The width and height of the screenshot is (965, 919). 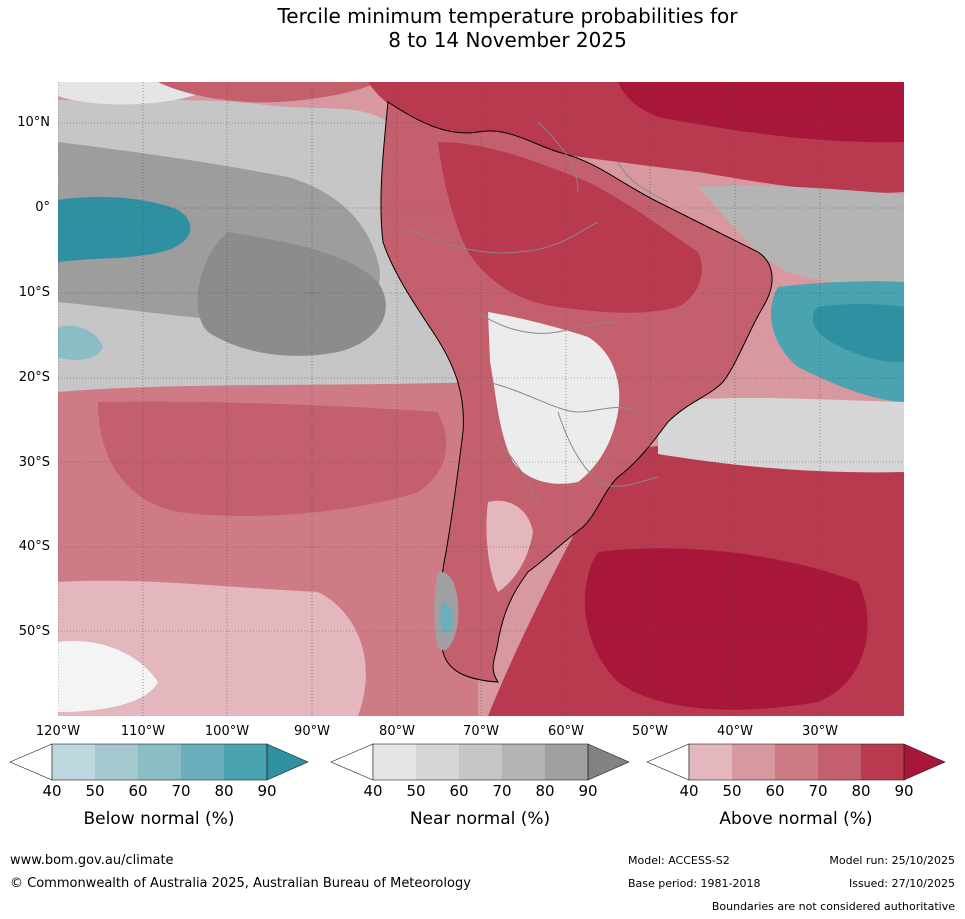 What do you see at coordinates (34, 292) in the screenshot?
I see `lat-label-10s: 10°S` at bounding box center [34, 292].